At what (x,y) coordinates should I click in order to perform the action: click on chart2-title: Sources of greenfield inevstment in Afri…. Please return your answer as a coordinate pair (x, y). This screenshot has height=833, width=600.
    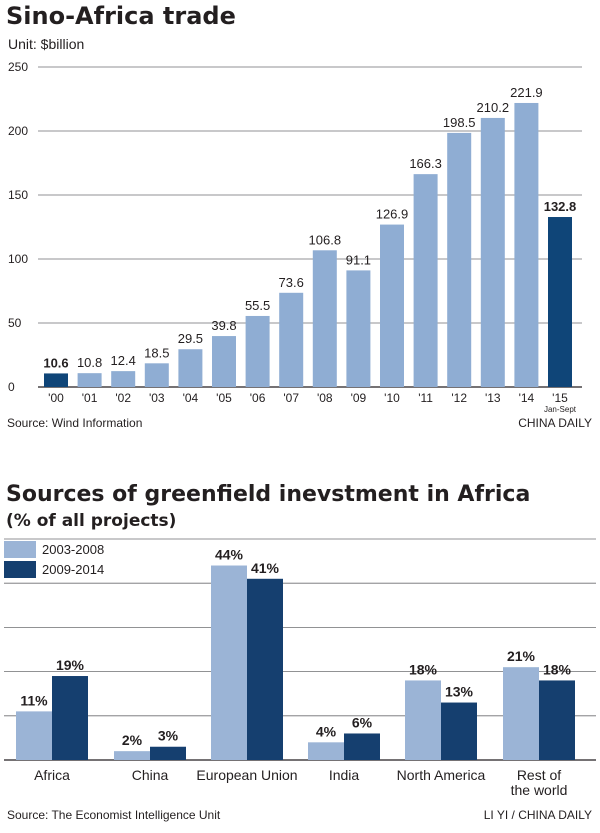
    Looking at the image, I should click on (268, 494).